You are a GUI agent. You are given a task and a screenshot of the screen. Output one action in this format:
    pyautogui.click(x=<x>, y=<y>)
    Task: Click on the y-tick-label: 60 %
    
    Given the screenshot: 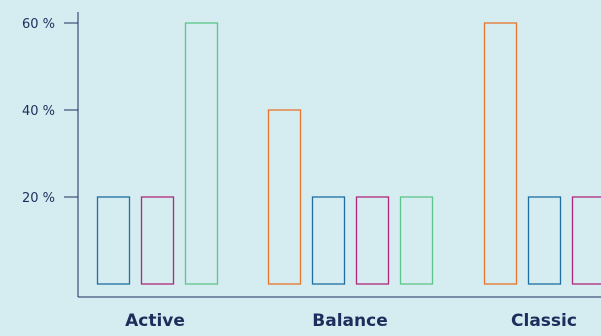 What is the action you would take?
    pyautogui.click(x=38, y=24)
    